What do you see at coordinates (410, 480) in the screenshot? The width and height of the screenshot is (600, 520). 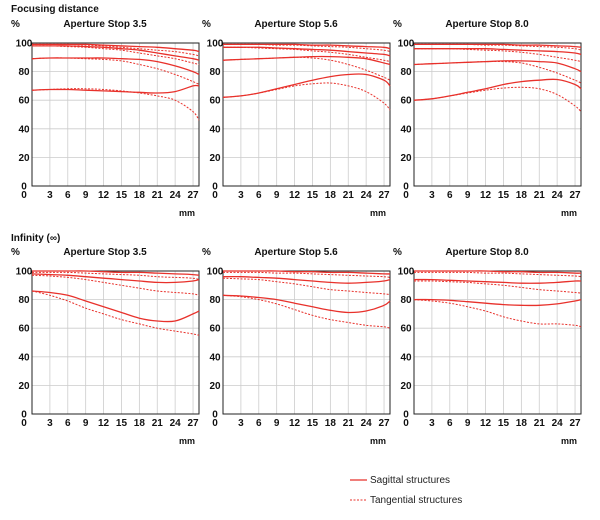 I see `legend-sagittal-label: Sagittal structures` at bounding box center [410, 480].